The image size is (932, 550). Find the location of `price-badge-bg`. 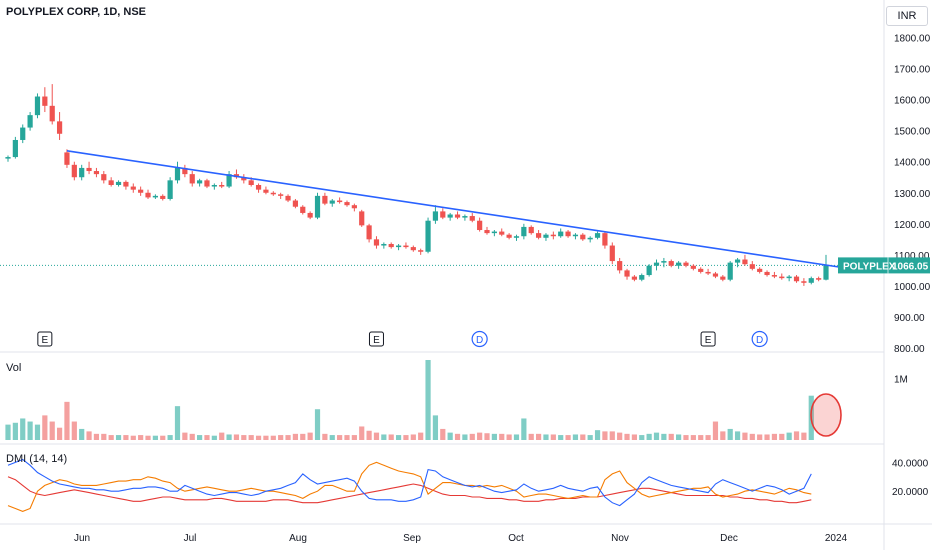

price-badge-bg is located at coordinates (884, 265).